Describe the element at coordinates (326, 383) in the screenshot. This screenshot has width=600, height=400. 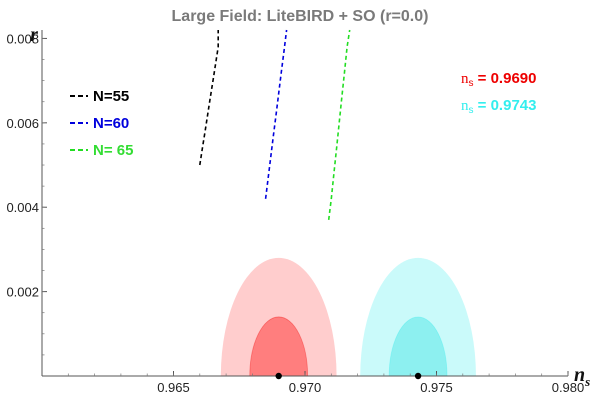
I see `x-ticks: 0.965 0.970 0.975 0.980` at that location.